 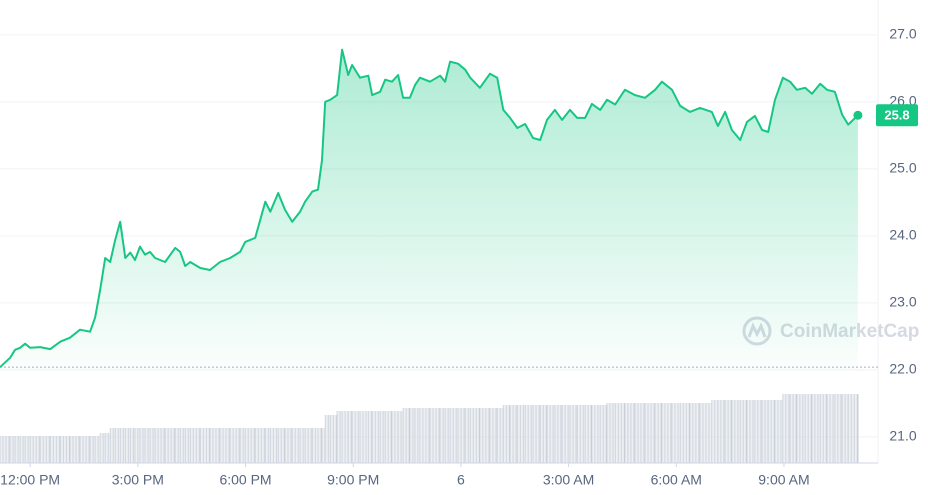 I want to click on x-tick-label: 3:00 PM, so click(x=138, y=480).